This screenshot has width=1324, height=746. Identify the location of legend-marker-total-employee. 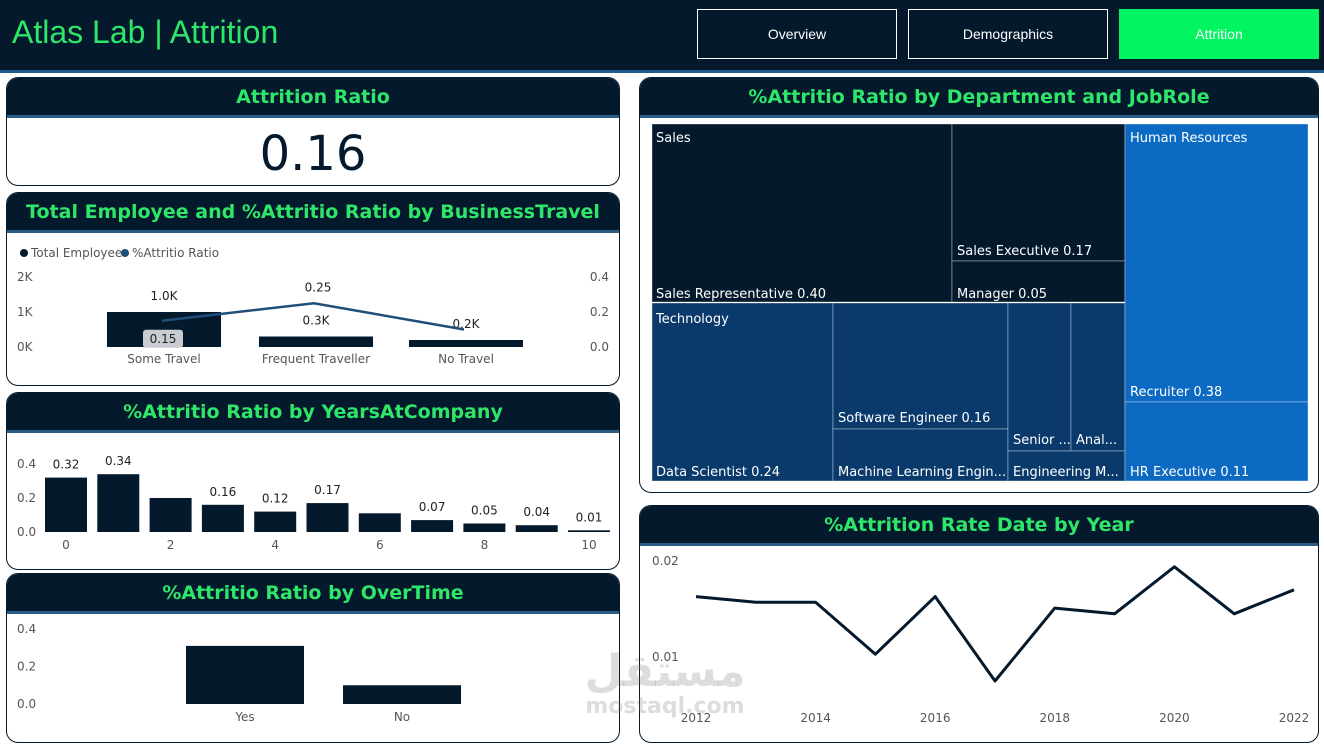
(24, 253).